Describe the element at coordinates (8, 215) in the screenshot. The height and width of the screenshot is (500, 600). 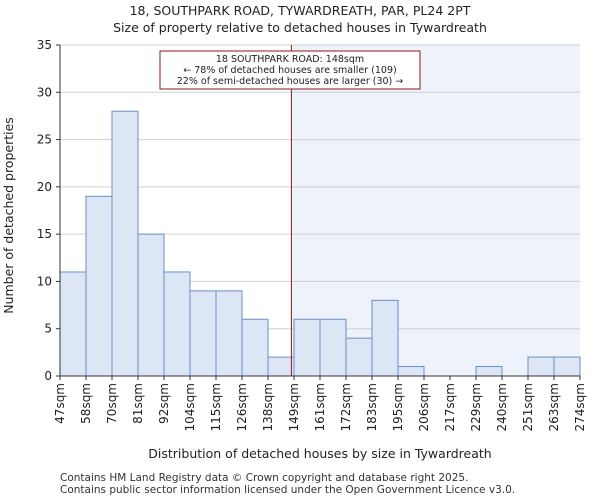
I see `y-axis-label: Number of detached properties` at that location.